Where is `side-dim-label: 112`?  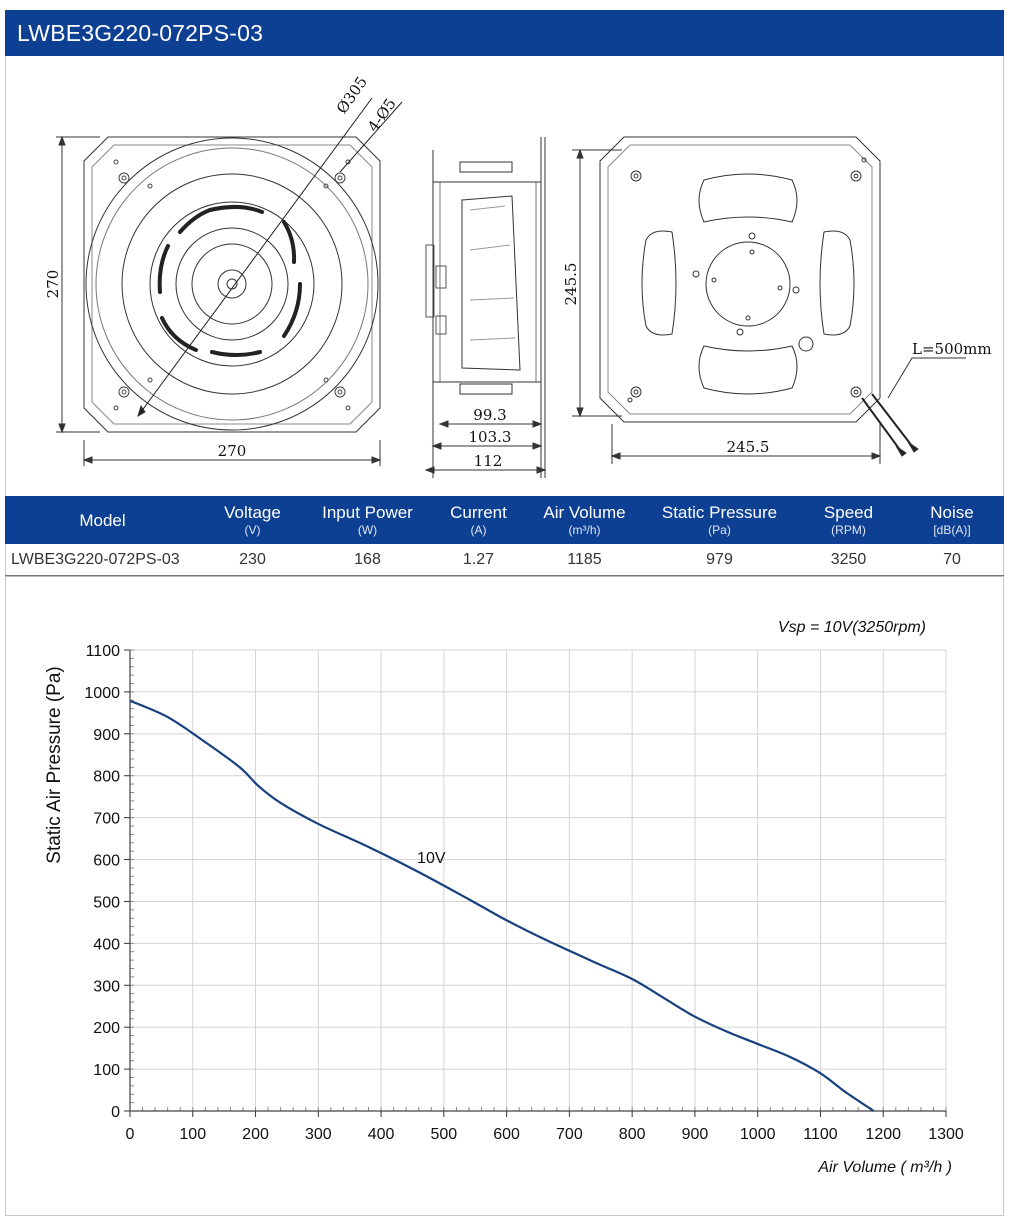
side-dim-label: 112 is located at coordinates (488, 461).